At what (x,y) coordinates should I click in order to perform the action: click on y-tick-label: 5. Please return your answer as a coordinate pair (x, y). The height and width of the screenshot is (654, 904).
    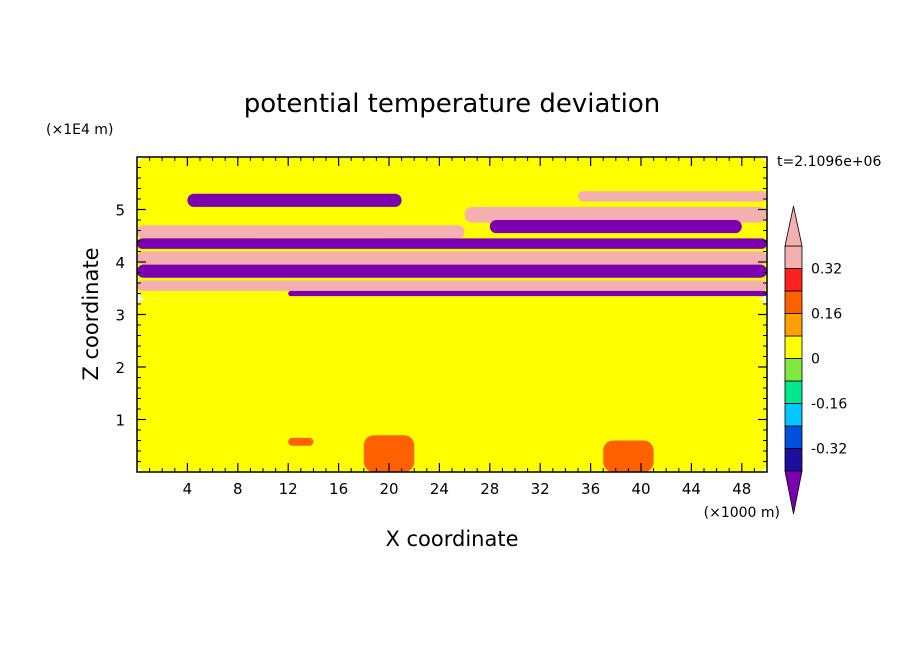
    Looking at the image, I should click on (120, 211).